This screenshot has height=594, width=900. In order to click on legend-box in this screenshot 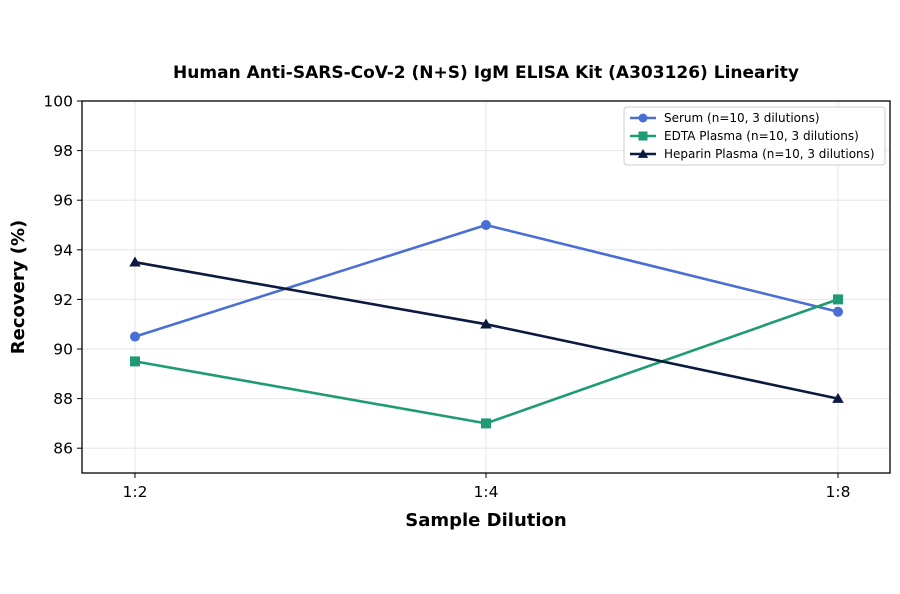, I will do `click(754, 136)`.